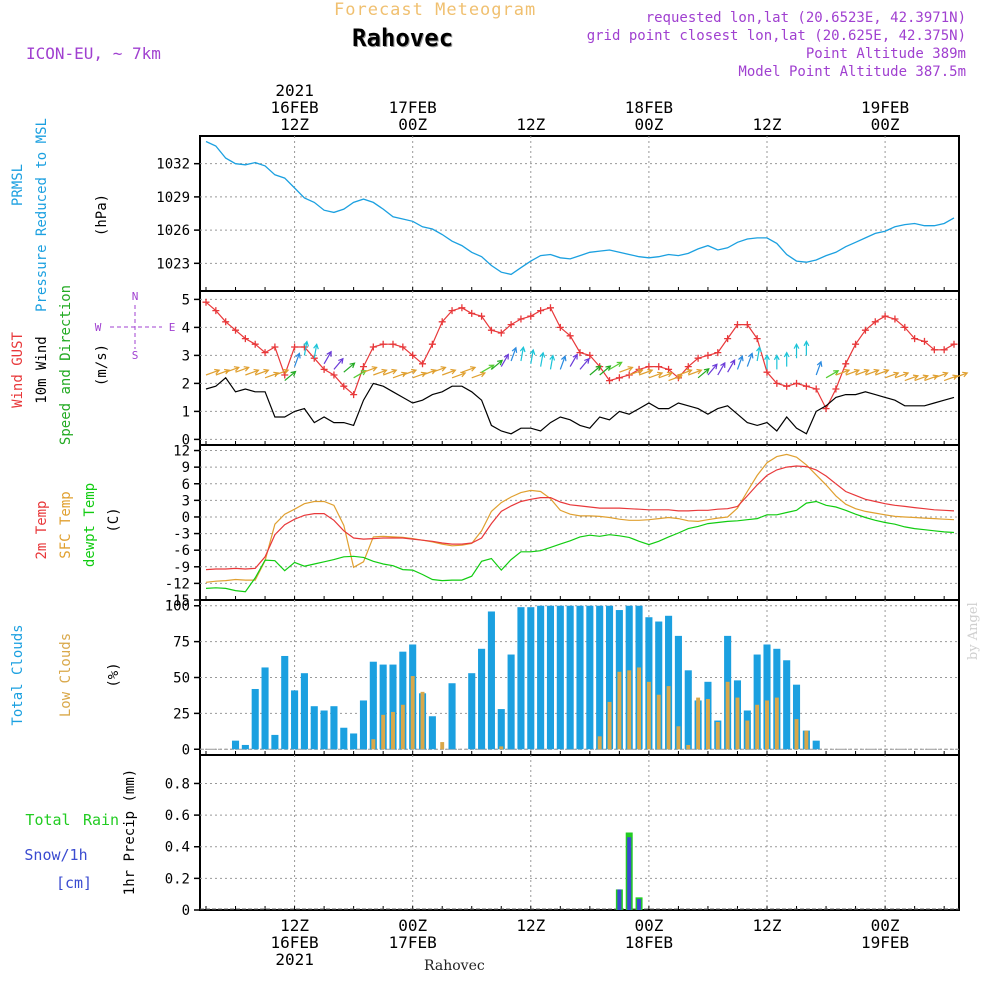 Image resolution: width=1000 pixels, height=1000 pixels. I want to click on bottom-time-label: 00Z, so click(885, 925).